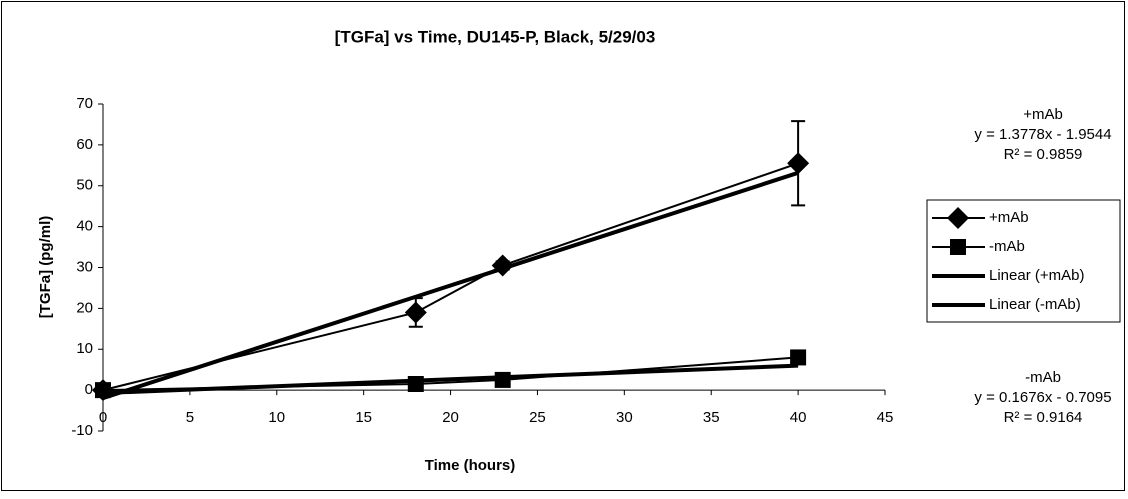  I want to click on x-tick-label: 0, so click(103, 417).